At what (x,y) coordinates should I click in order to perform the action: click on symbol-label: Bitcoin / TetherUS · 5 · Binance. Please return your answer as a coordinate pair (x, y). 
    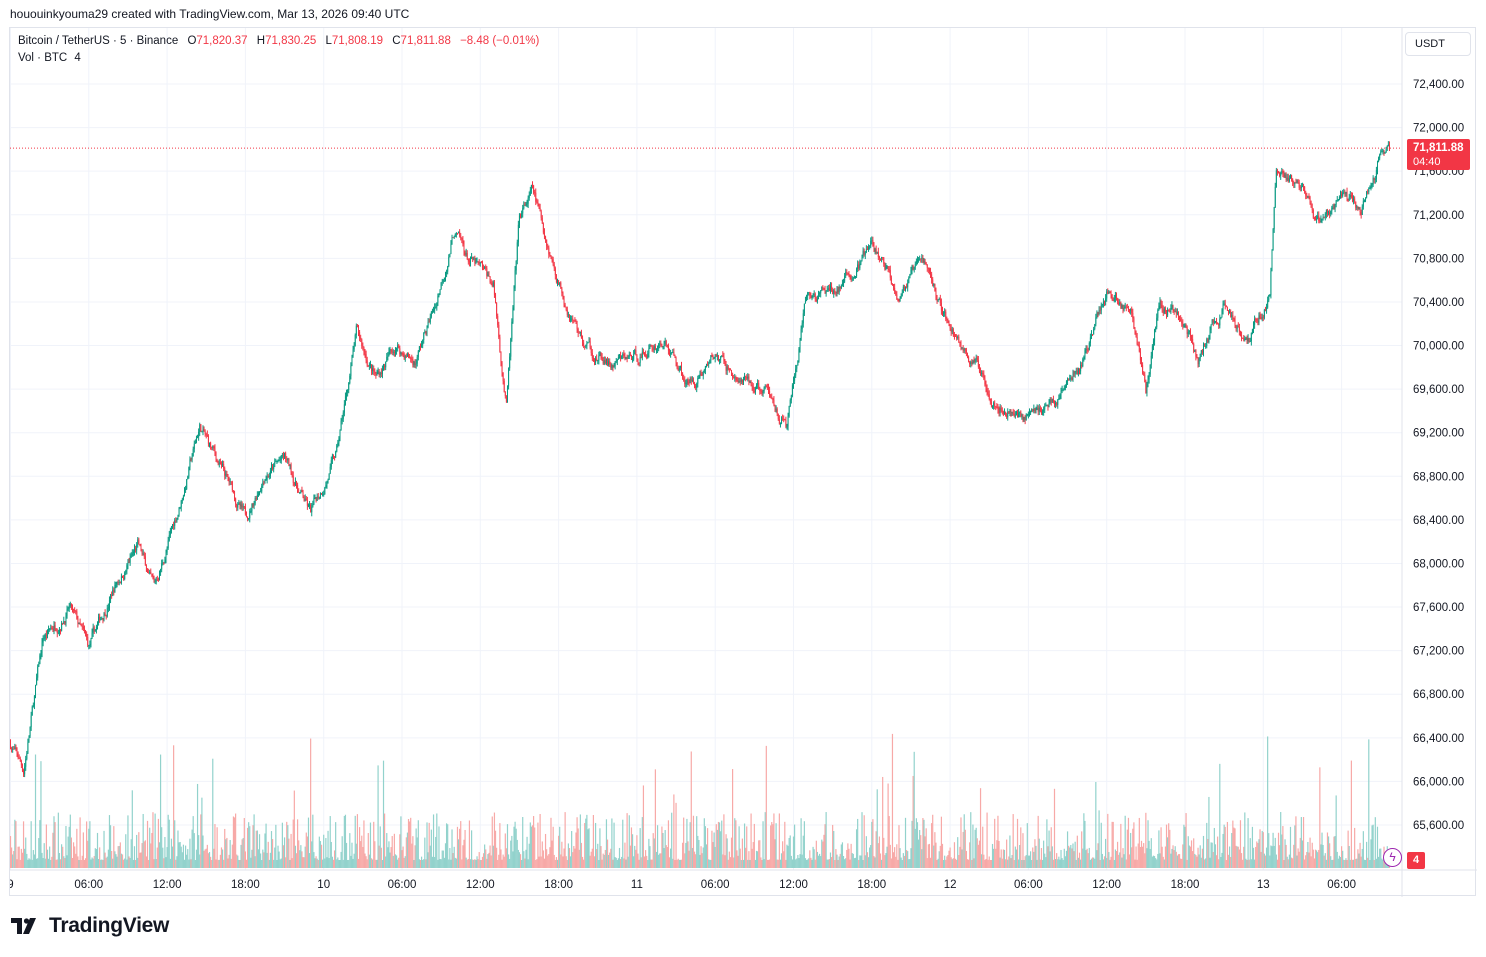
    Looking at the image, I should click on (98, 41).